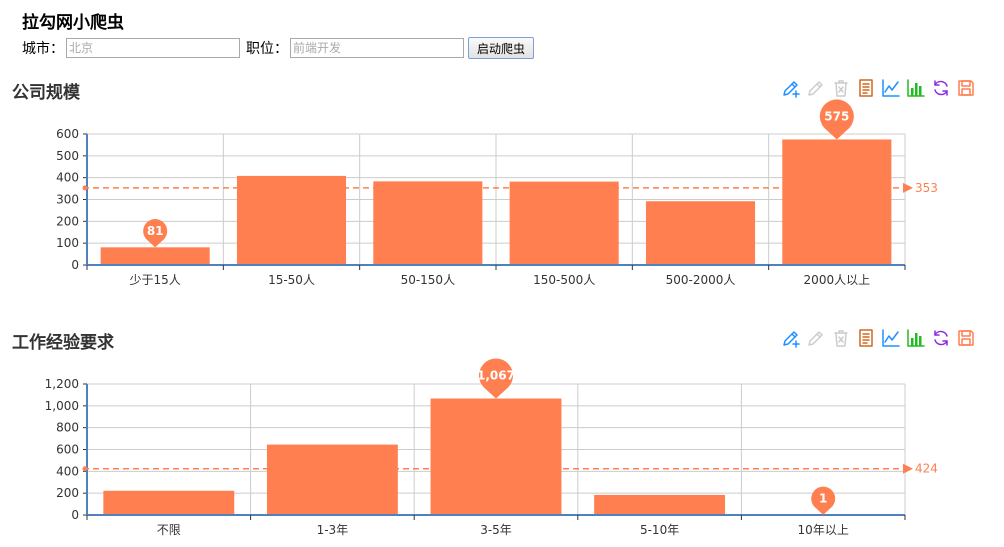  What do you see at coordinates (43, 49) in the screenshot?
I see `city-label: 城市：` at bounding box center [43, 49].